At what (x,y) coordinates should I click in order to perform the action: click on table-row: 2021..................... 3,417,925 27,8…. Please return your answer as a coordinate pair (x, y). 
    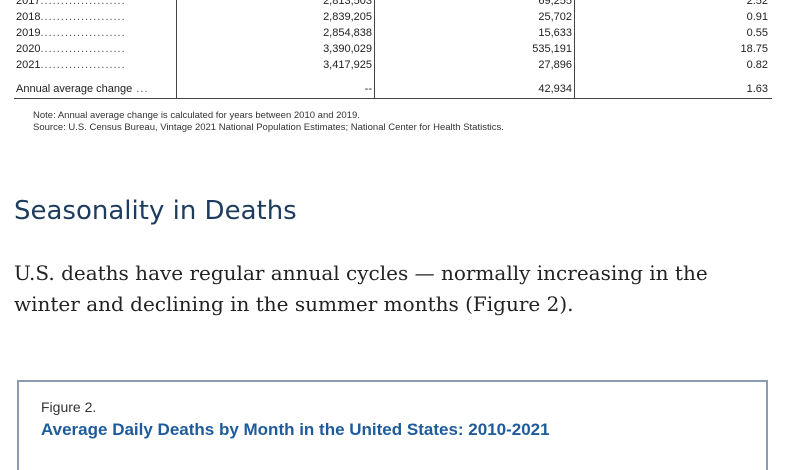
    Looking at the image, I should click on (393, 65).